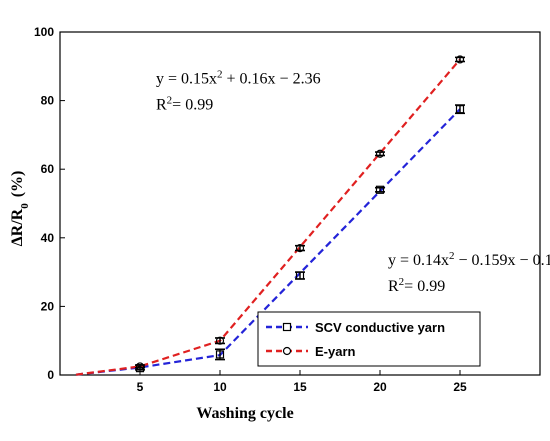 The height and width of the screenshot is (441, 550). Describe the element at coordinates (244, 413) in the screenshot. I see `x-axis-title: Washing cycle` at that location.